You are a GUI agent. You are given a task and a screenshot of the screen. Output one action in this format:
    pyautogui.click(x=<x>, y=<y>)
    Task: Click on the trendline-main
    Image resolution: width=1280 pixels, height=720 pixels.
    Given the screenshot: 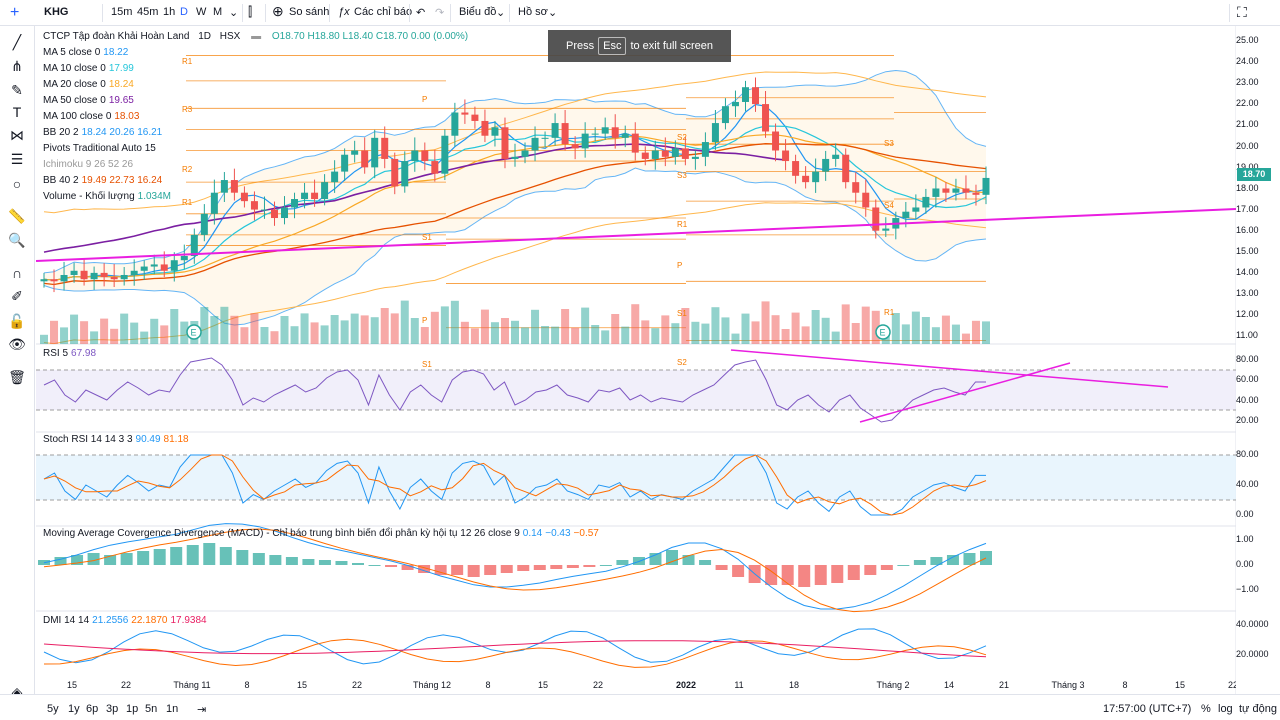 What is the action you would take?
    pyautogui.click(x=636, y=235)
    